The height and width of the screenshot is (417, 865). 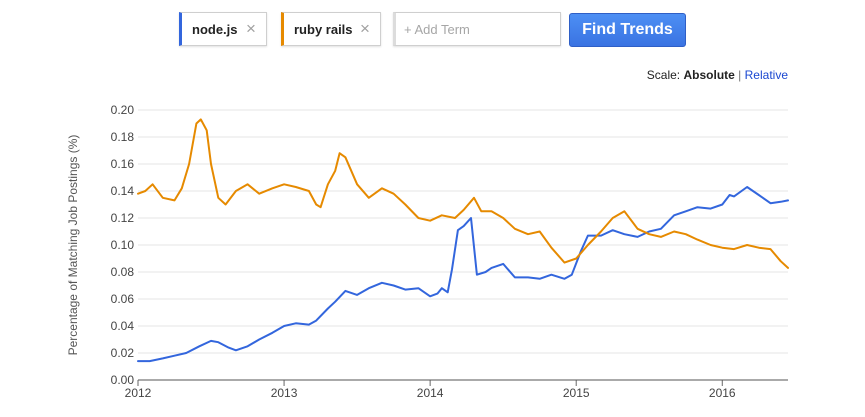 What do you see at coordinates (709, 75) in the screenshot?
I see `scale-absolute-option: Absolute` at bounding box center [709, 75].